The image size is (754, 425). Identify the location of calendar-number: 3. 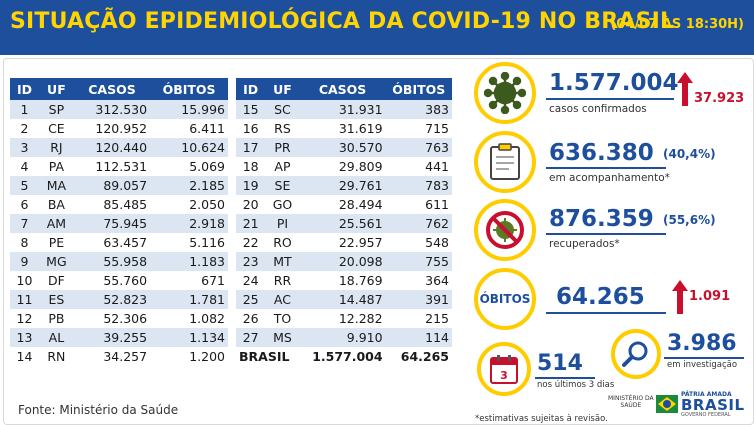
(504, 375).